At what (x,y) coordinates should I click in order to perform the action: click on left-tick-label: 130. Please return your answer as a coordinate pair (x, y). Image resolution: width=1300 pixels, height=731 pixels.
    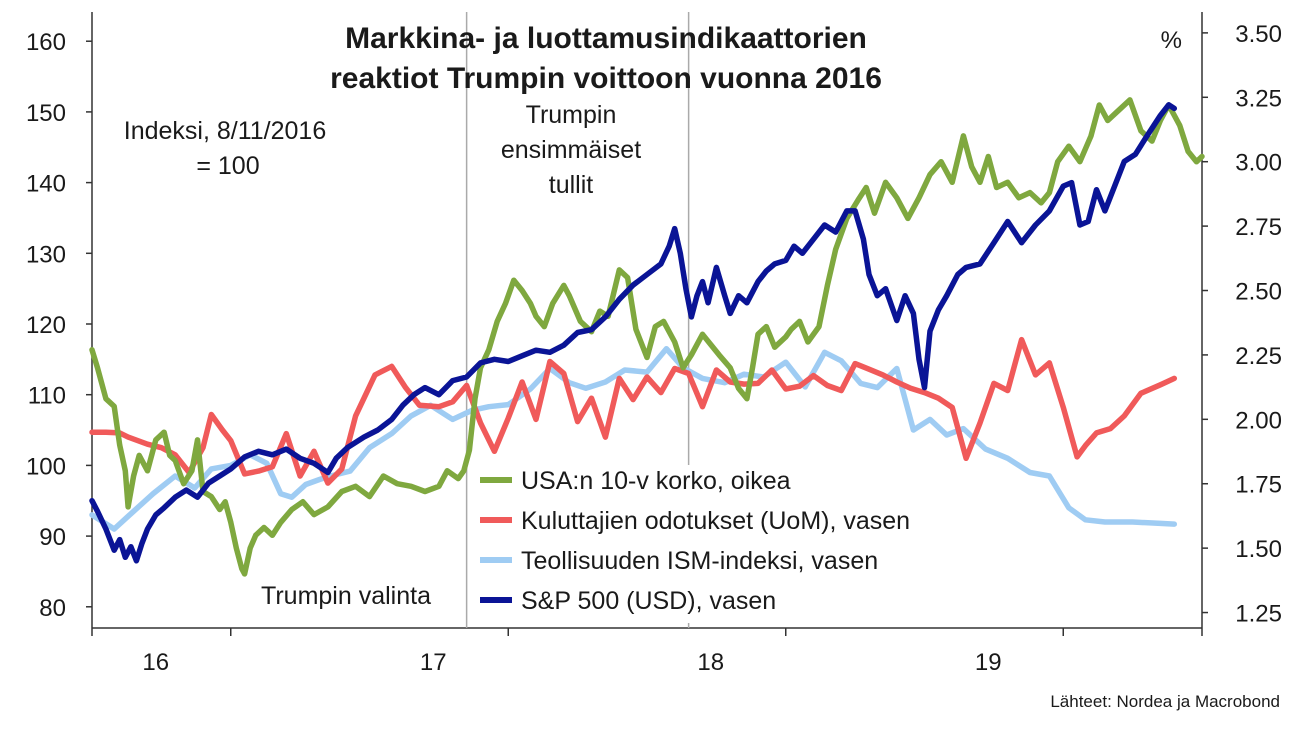
    Looking at the image, I should click on (46, 254).